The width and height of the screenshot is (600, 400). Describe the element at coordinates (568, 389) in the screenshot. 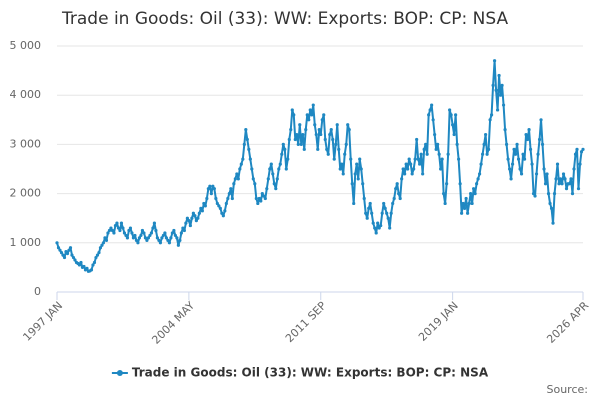

I see `source: Source:` at that location.